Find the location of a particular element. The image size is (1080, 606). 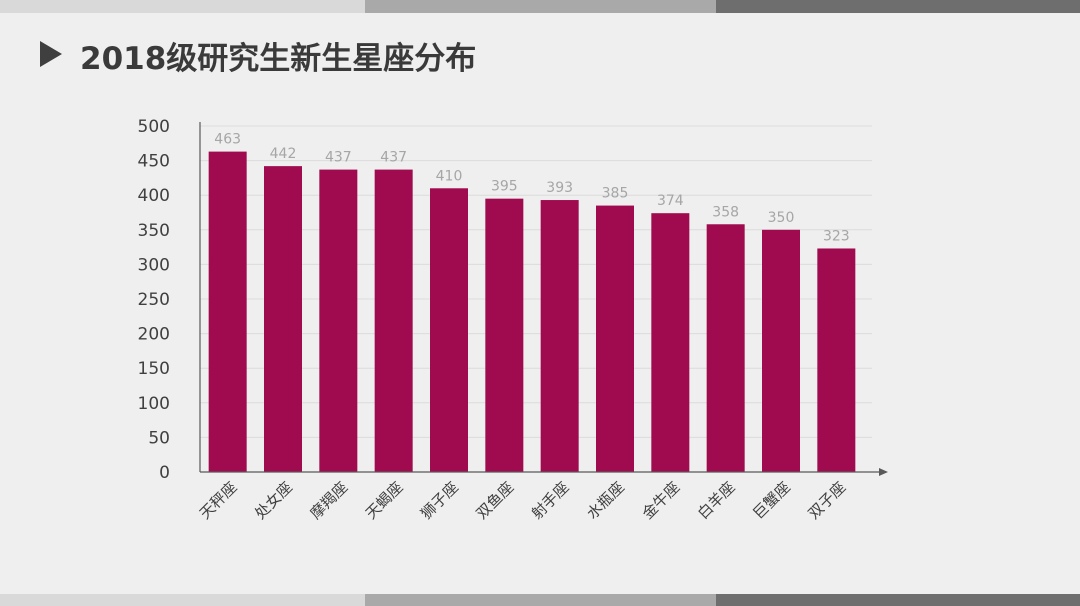

y-tick-label: 400 is located at coordinates (154, 196).